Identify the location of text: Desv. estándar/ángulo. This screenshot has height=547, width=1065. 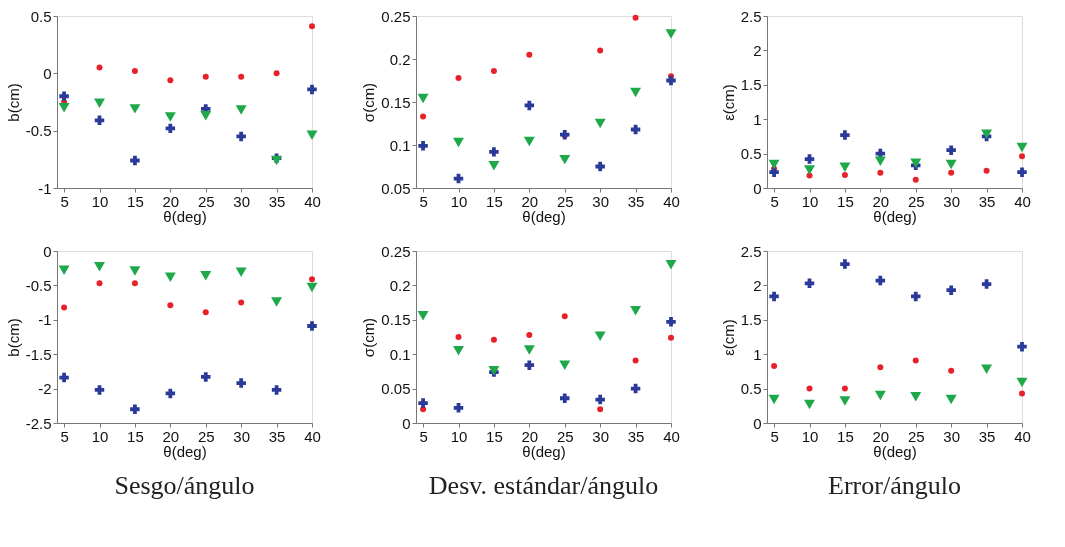
(543, 485).